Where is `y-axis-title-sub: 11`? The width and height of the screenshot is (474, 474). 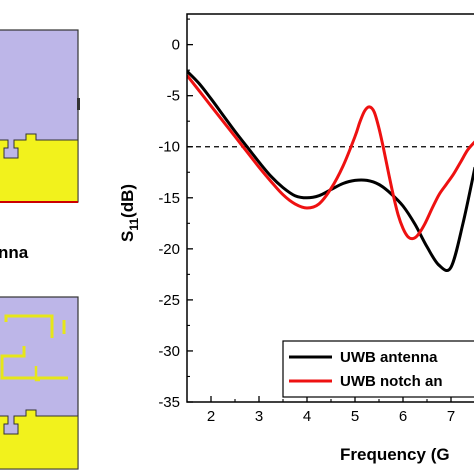
y-axis-title-sub: 11 is located at coordinates (134, 224).